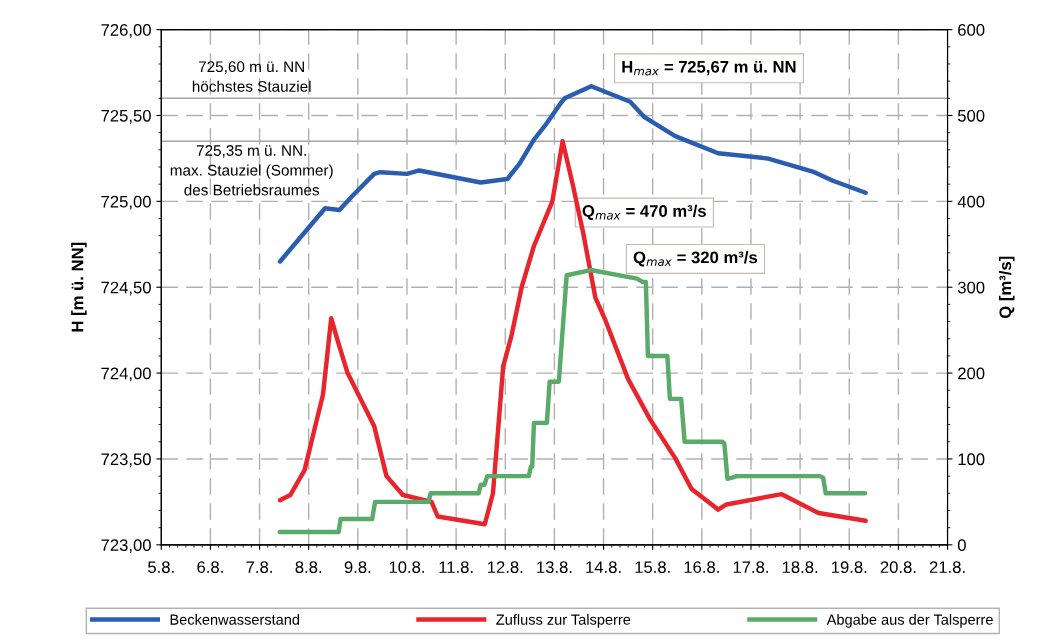 This screenshot has height=644, width=1054. Describe the element at coordinates (79, 287) in the screenshot. I see `y-axis-title: H [m ü. NN]` at that location.